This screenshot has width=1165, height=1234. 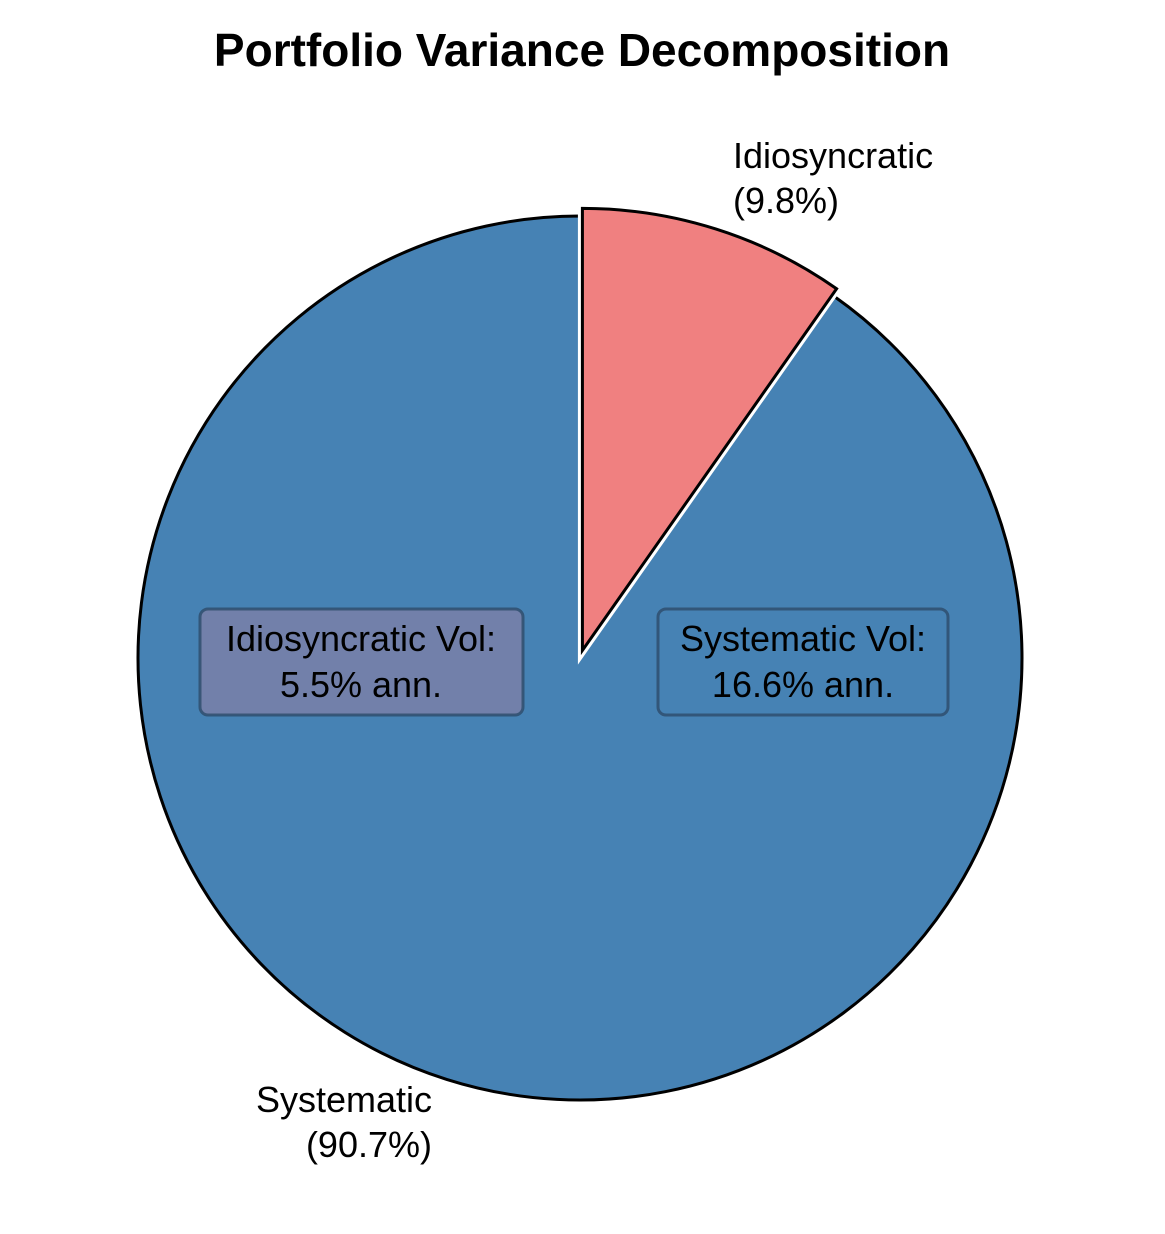 I want to click on annotation-systematic-vol: Systematic Vol: 16.6% ann., so click(x=803, y=662).